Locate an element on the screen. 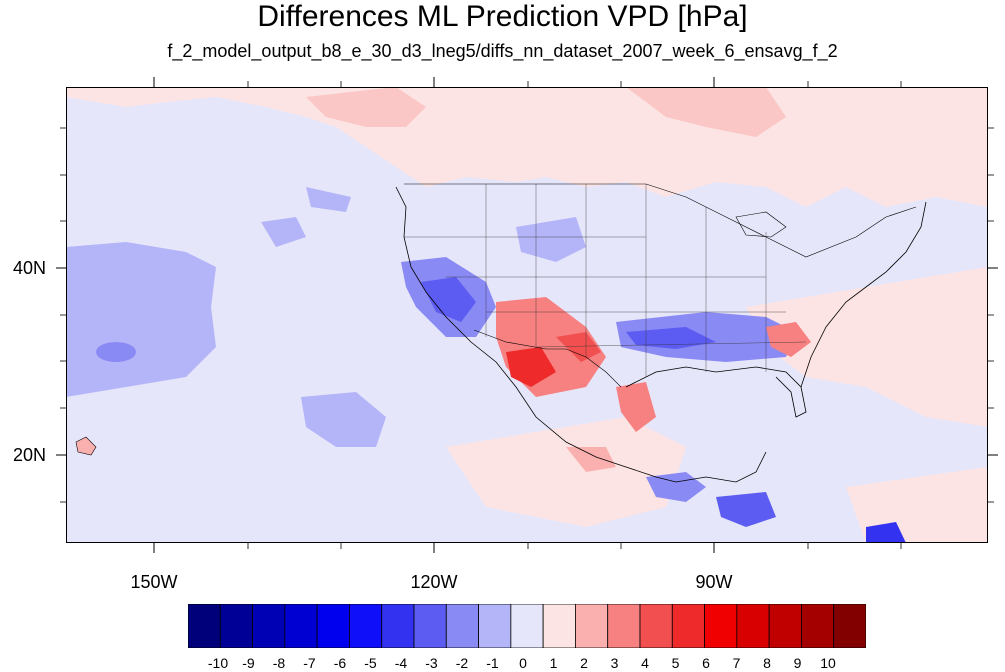 Image resolution: width=1005 pixels, height=672 pixels. blue-core-california is located at coordinates (448, 299).